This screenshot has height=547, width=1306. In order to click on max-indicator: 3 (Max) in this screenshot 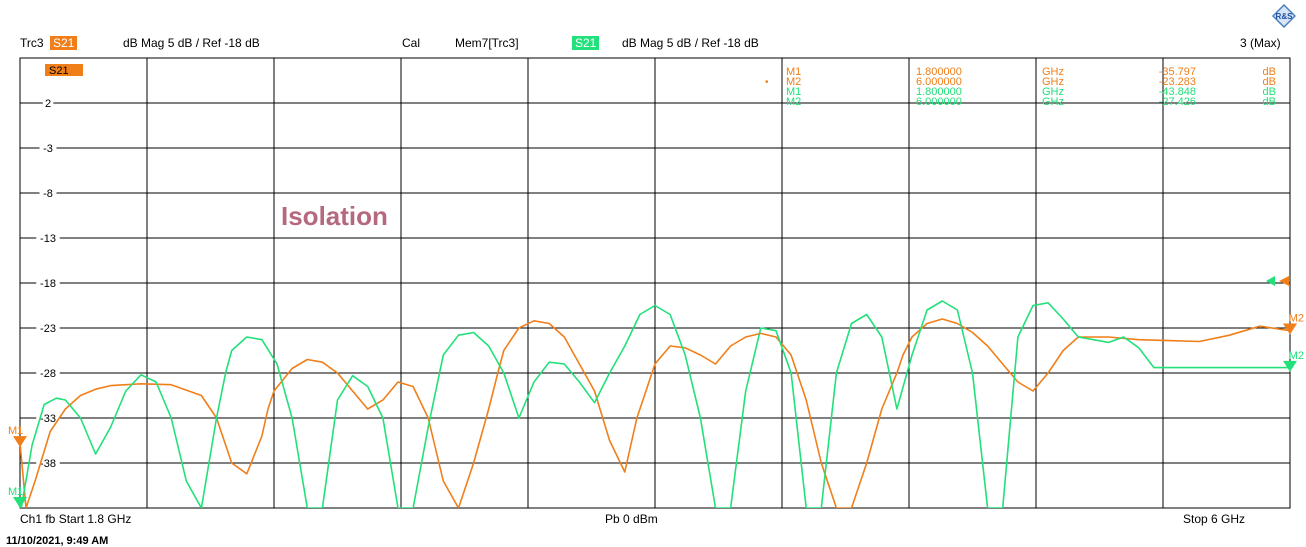, I will do `click(1260, 43)`.